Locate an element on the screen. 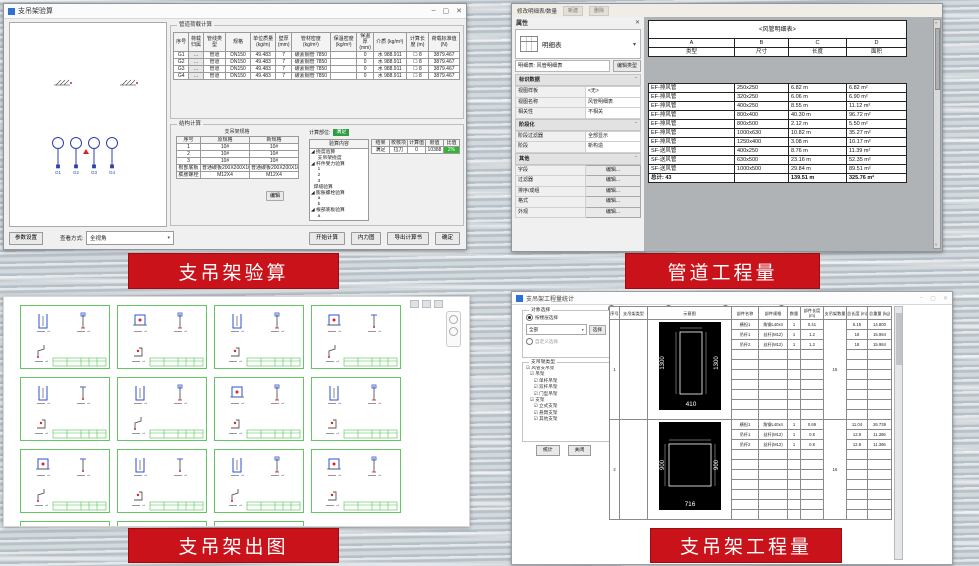  schedule-selector: 明细表: 风管明细表 is located at coordinates (562, 66).